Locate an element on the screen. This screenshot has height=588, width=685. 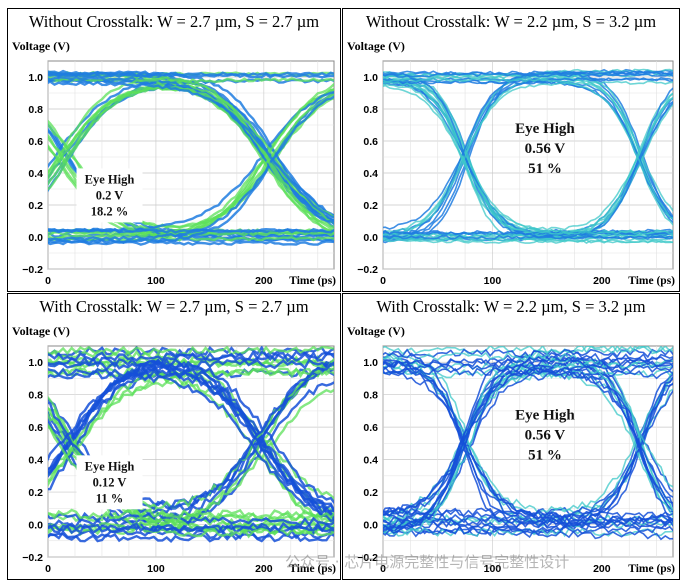
watermark-text: 公众号 · 芯片电源完整性与信号完整性设计 is located at coordinates (427, 562).